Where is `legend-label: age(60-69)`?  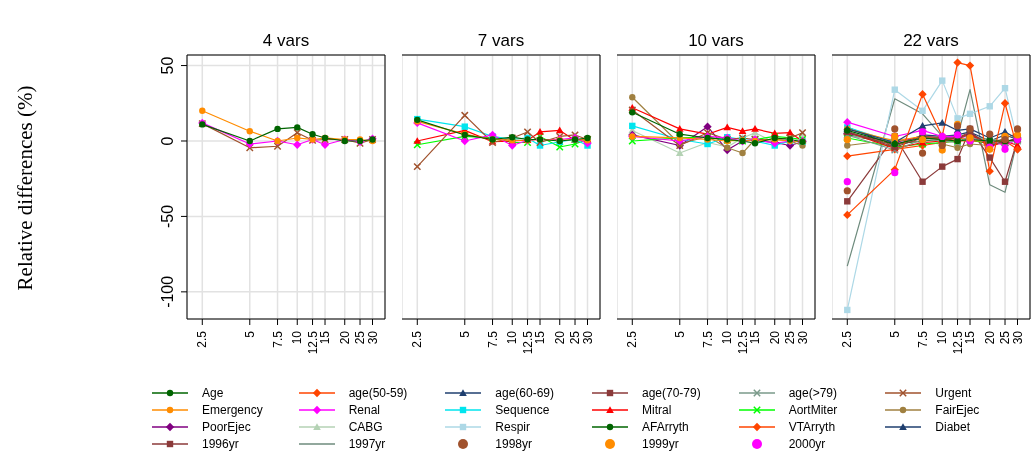 legend-label: age(60-69) is located at coordinates (525, 393).